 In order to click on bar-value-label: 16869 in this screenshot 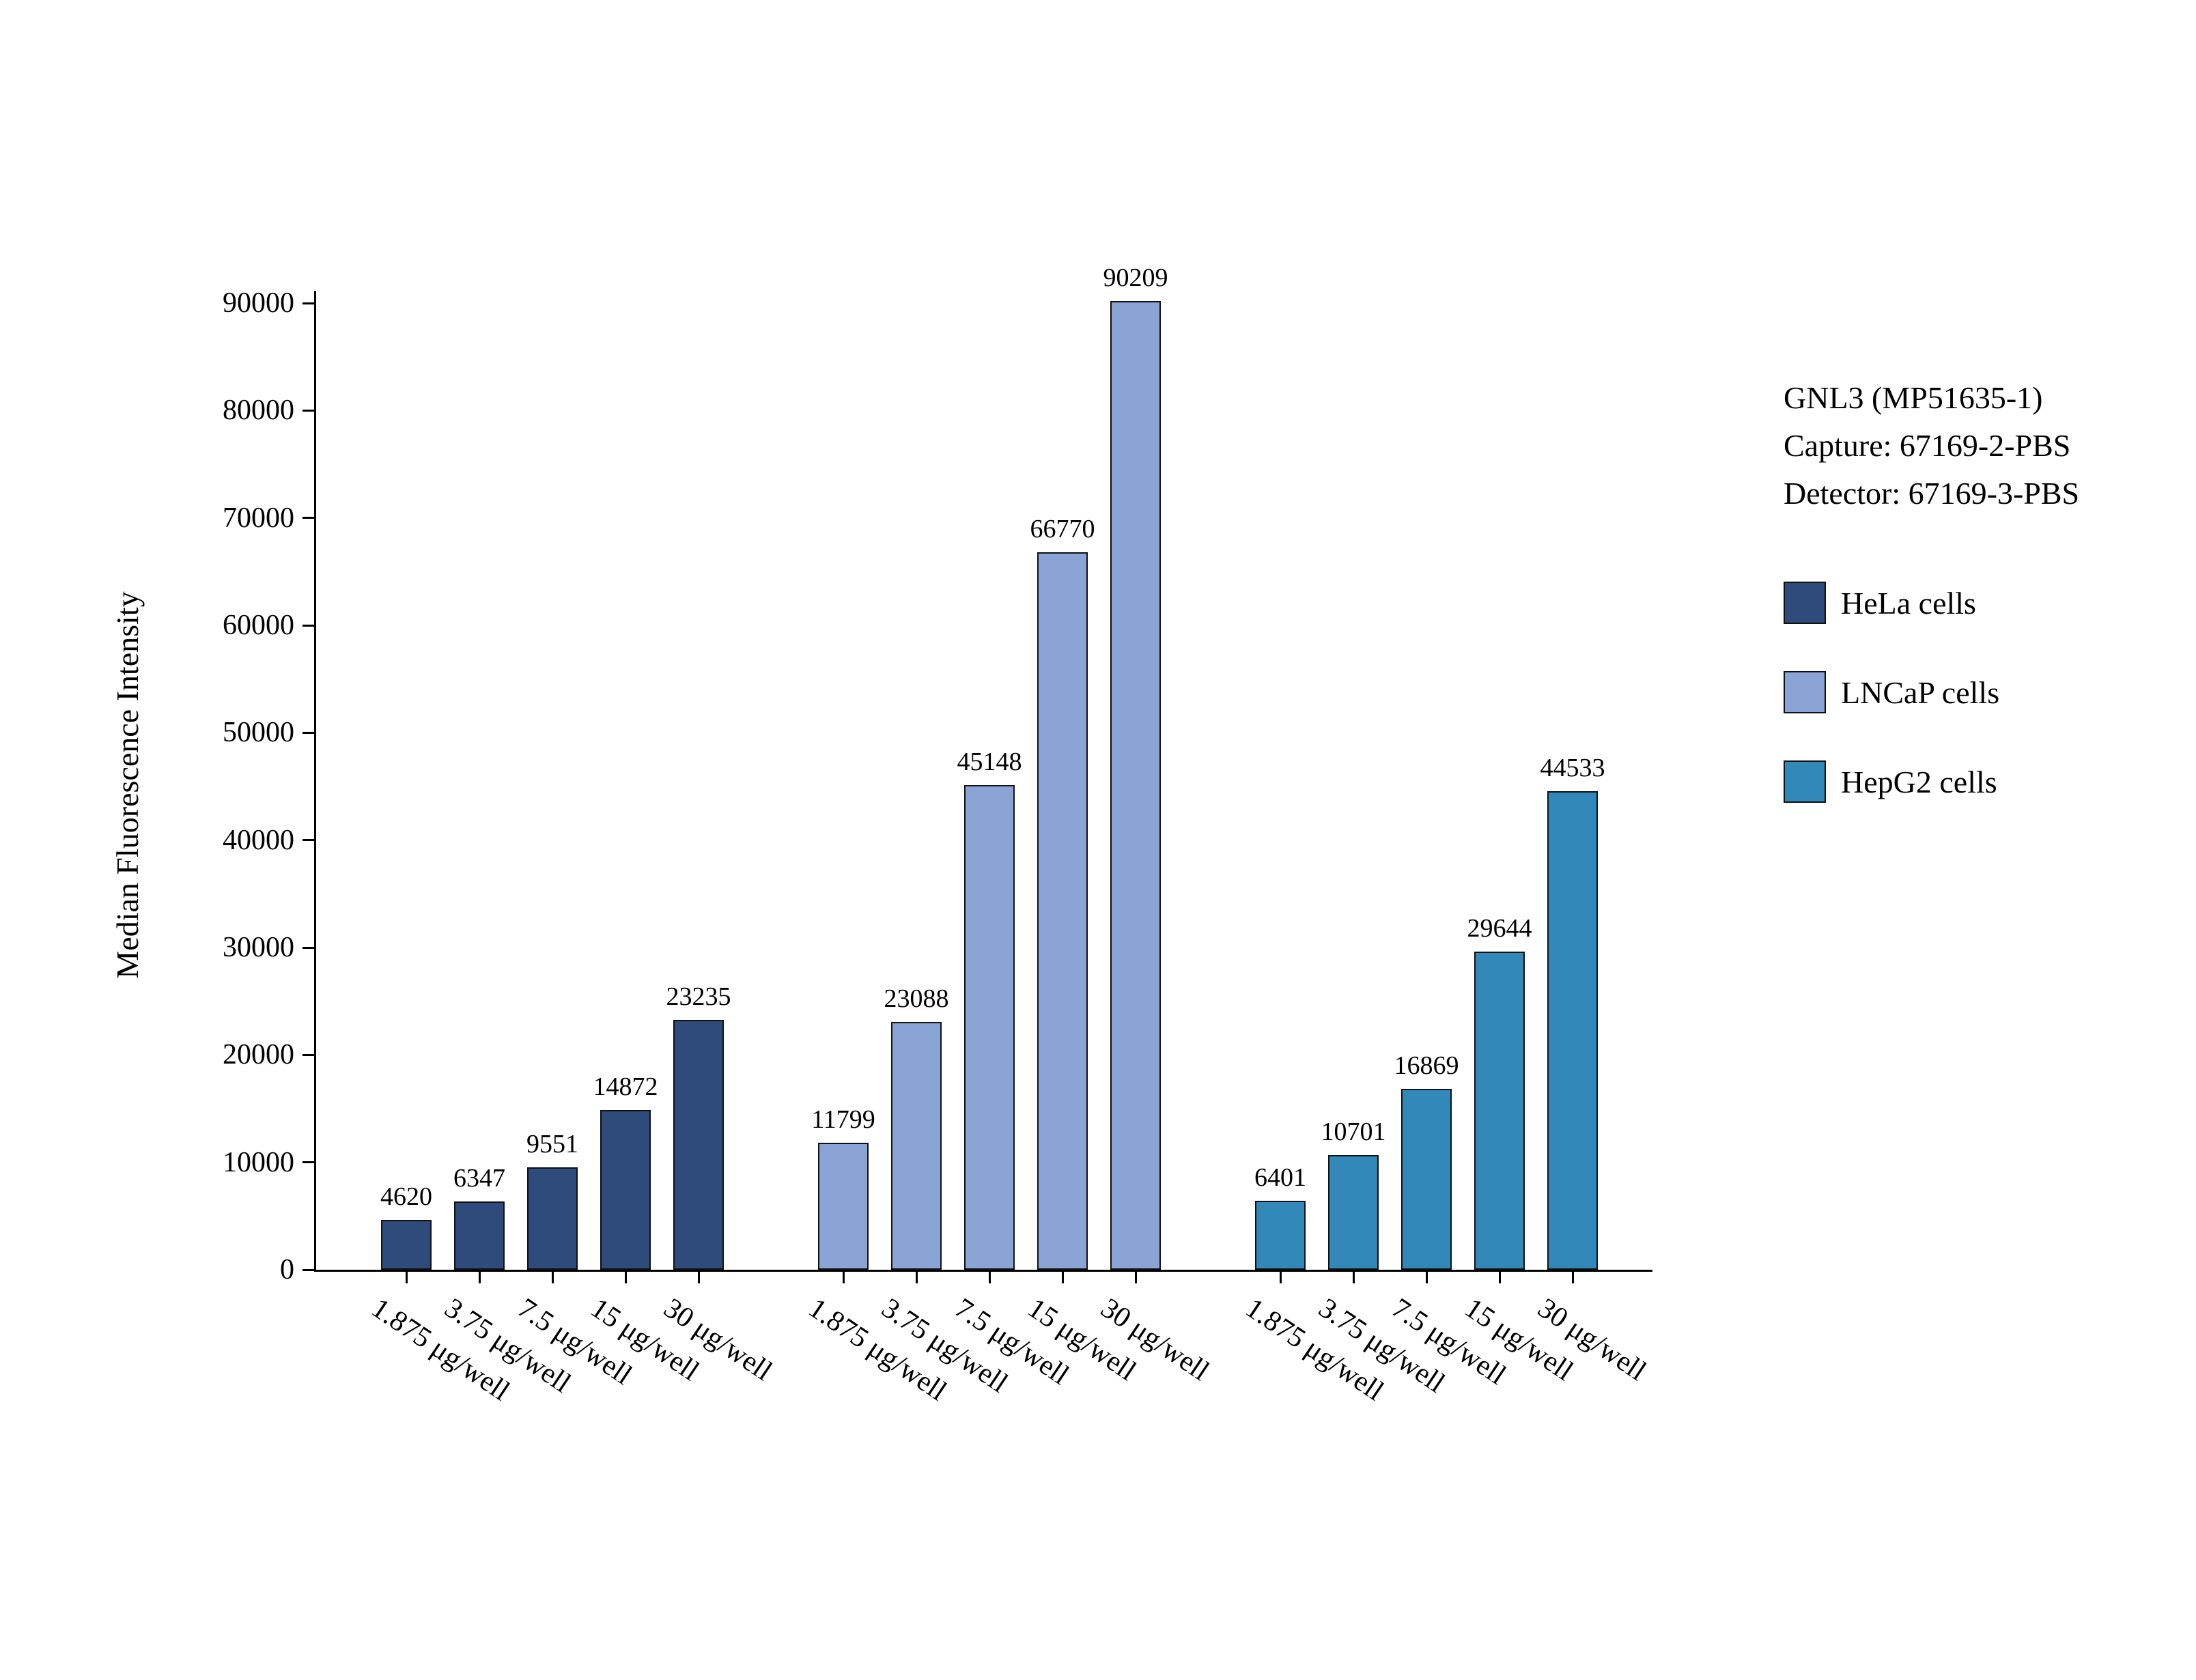, I will do `click(1426, 1065)`.